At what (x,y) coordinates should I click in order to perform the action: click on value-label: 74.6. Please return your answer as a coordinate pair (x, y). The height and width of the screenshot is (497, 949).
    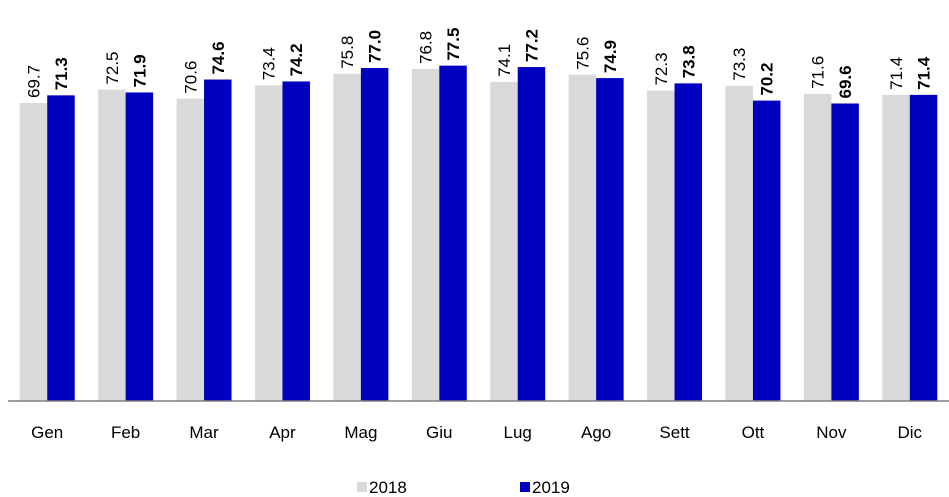
    Looking at the image, I should click on (218, 57).